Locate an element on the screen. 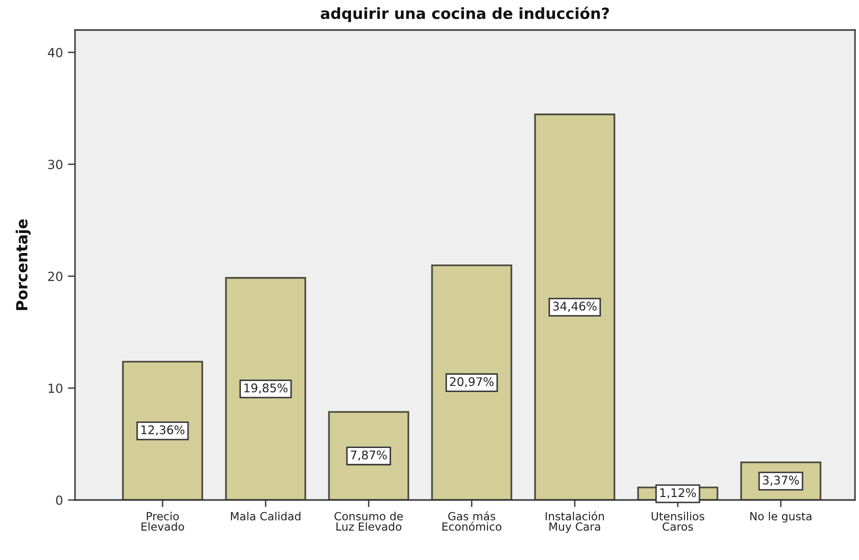 This screenshot has height=560, width=859. data-label: 3,37% is located at coordinates (780, 481).